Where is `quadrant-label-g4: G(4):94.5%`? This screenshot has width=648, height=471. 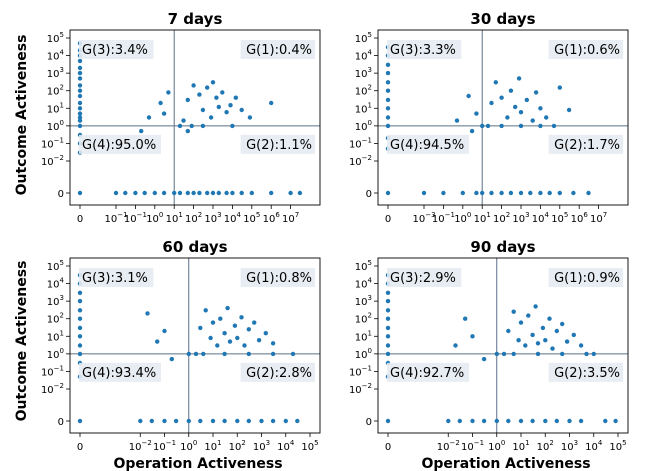
quadrant-label-g4: G(4):94.5% is located at coordinates (427, 145).